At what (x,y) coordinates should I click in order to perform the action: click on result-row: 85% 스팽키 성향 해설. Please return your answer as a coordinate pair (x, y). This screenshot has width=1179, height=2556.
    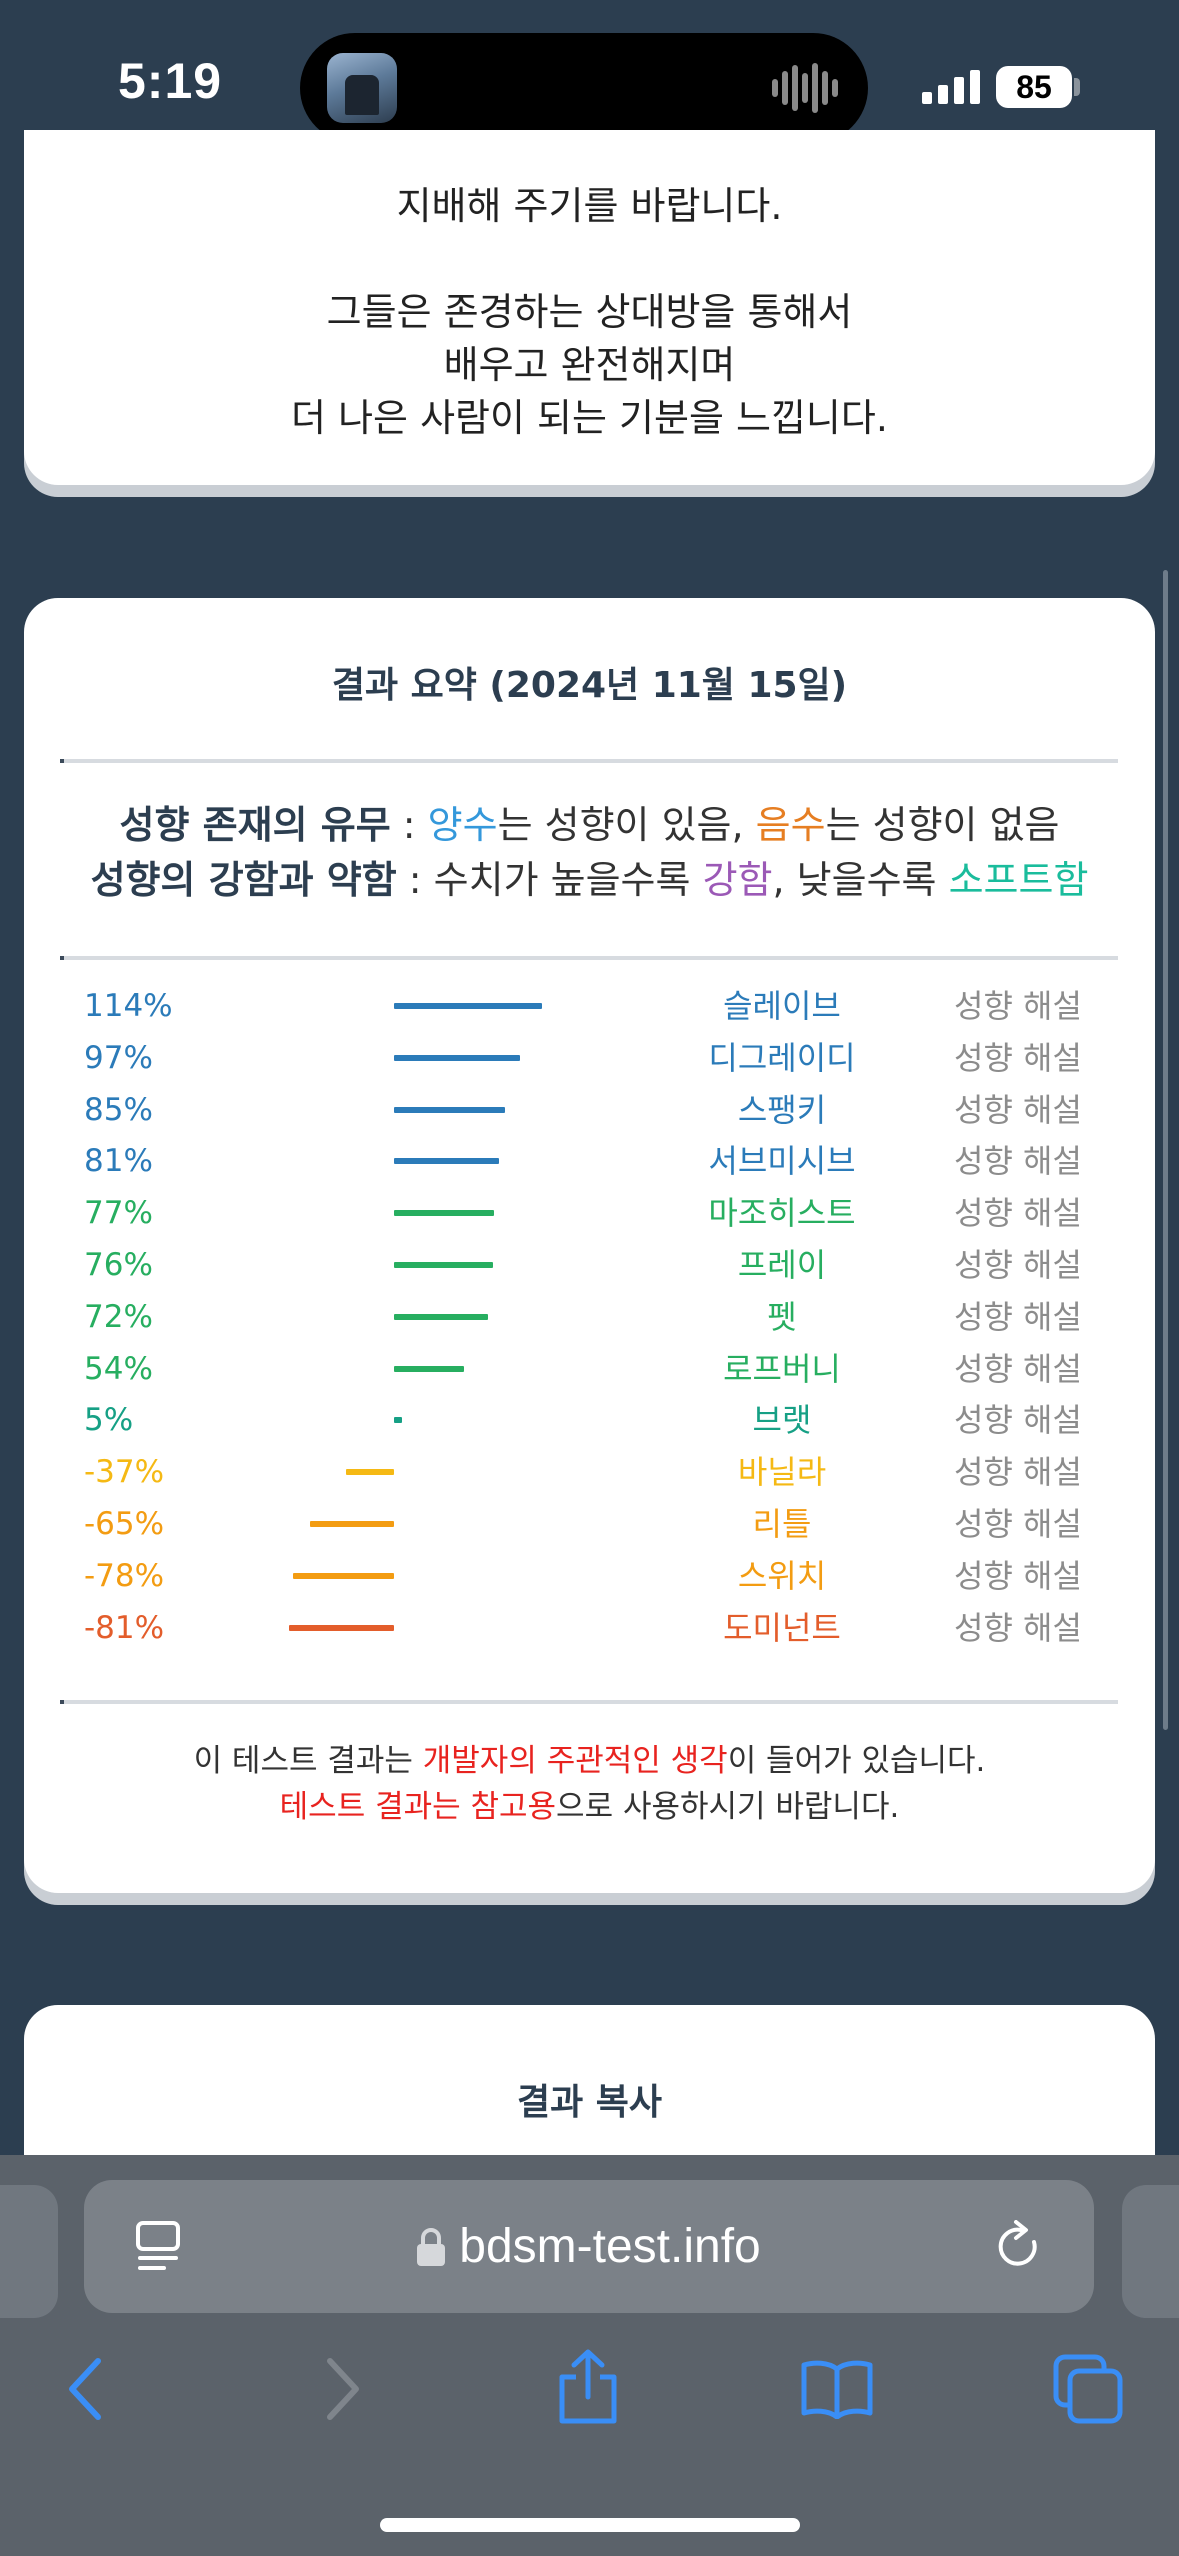
    Looking at the image, I should click on (589, 1116).